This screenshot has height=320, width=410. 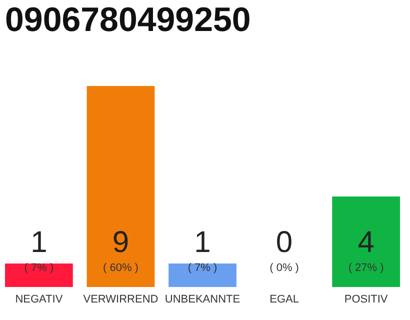 What do you see at coordinates (366, 300) in the screenshot?
I see `x-tick-label: POSITIV` at bounding box center [366, 300].